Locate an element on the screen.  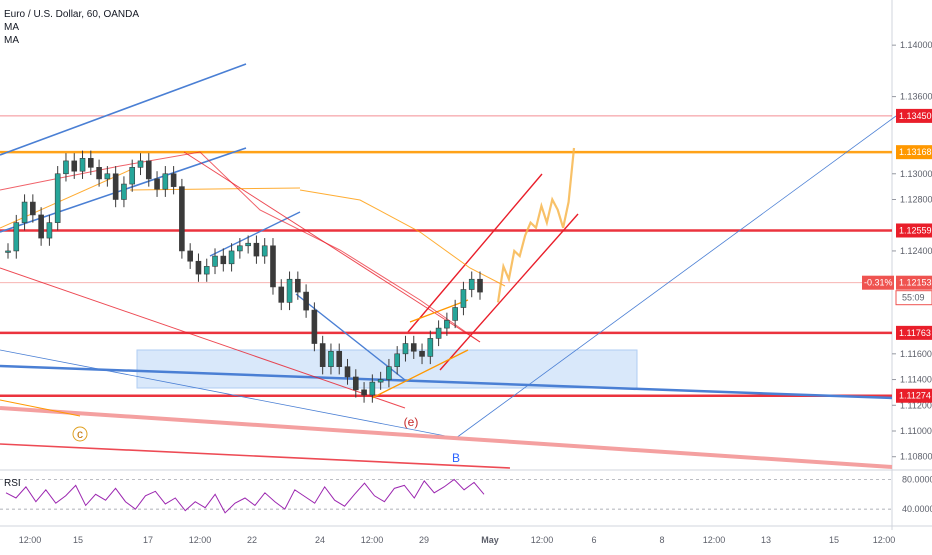
demand-zone-box is located at coordinates (387, 369).